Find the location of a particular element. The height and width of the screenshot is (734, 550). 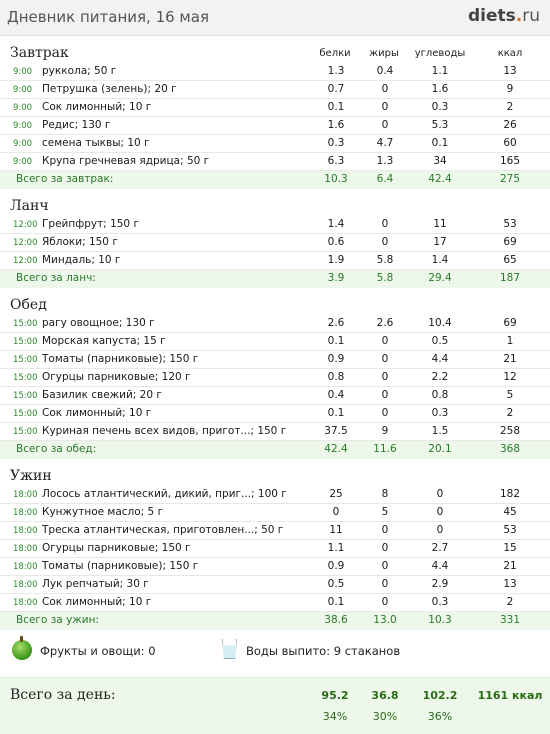

food-row: 9:00 семена тыквы; 10 г 0.3 4.7 0.1 60 is located at coordinates (275, 144).